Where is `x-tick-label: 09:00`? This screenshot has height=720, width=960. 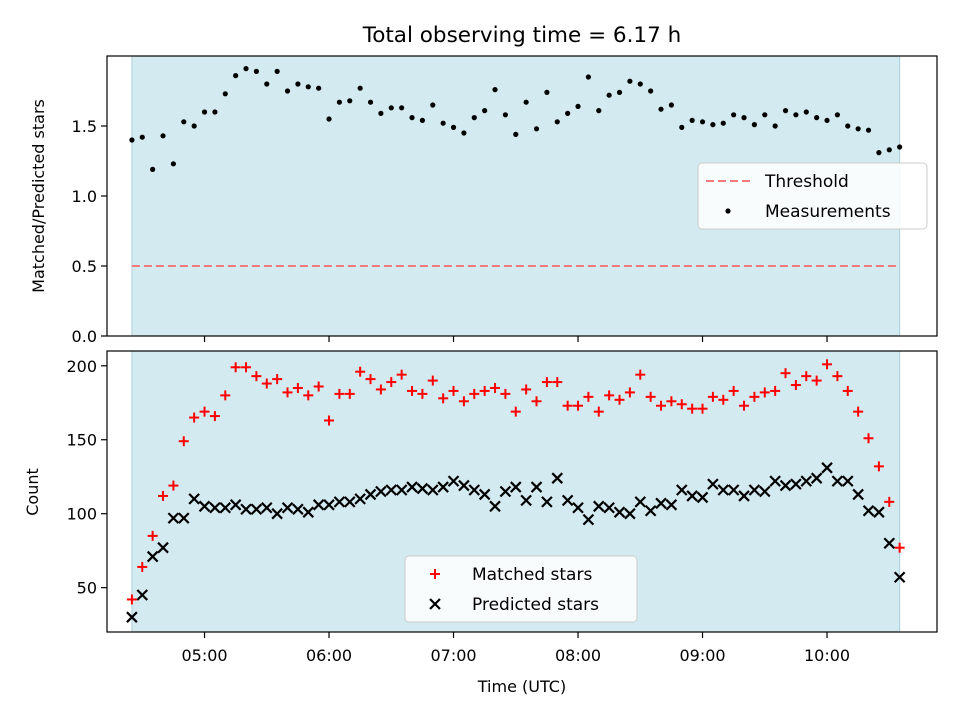 x-tick-label: 09:00 is located at coordinates (702, 655).